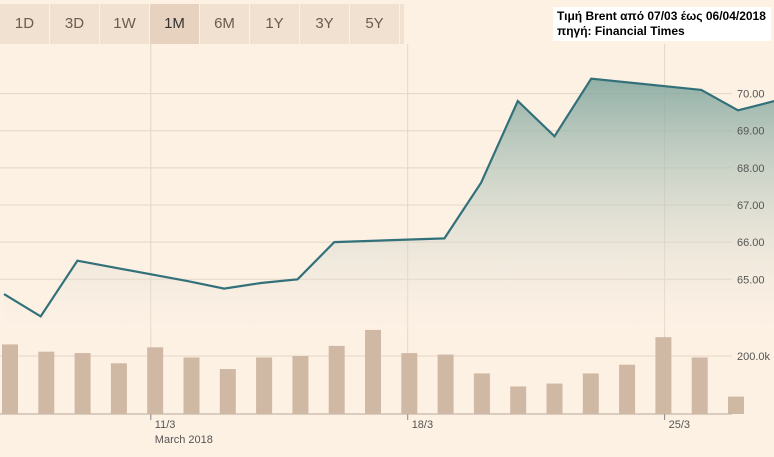  I want to click on tab-5y: 5Y, so click(375, 24).